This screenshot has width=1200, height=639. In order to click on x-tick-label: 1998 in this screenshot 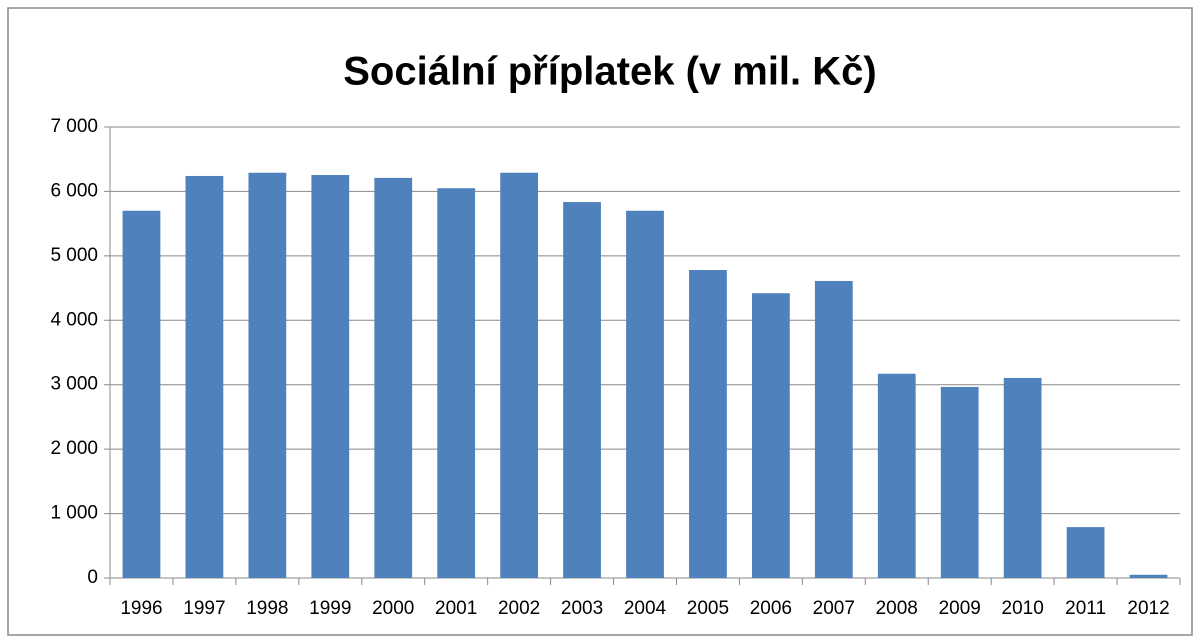, I will do `click(267, 608)`.